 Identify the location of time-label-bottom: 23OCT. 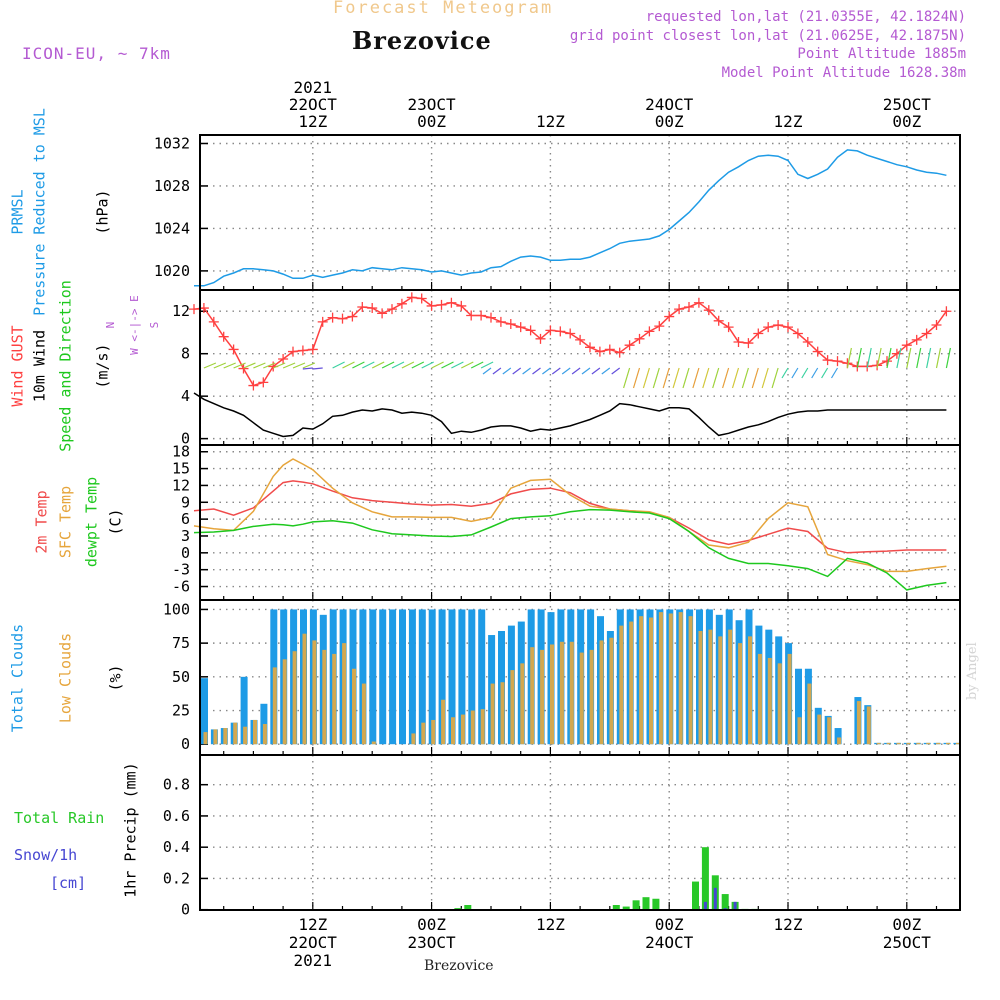
(432, 942).